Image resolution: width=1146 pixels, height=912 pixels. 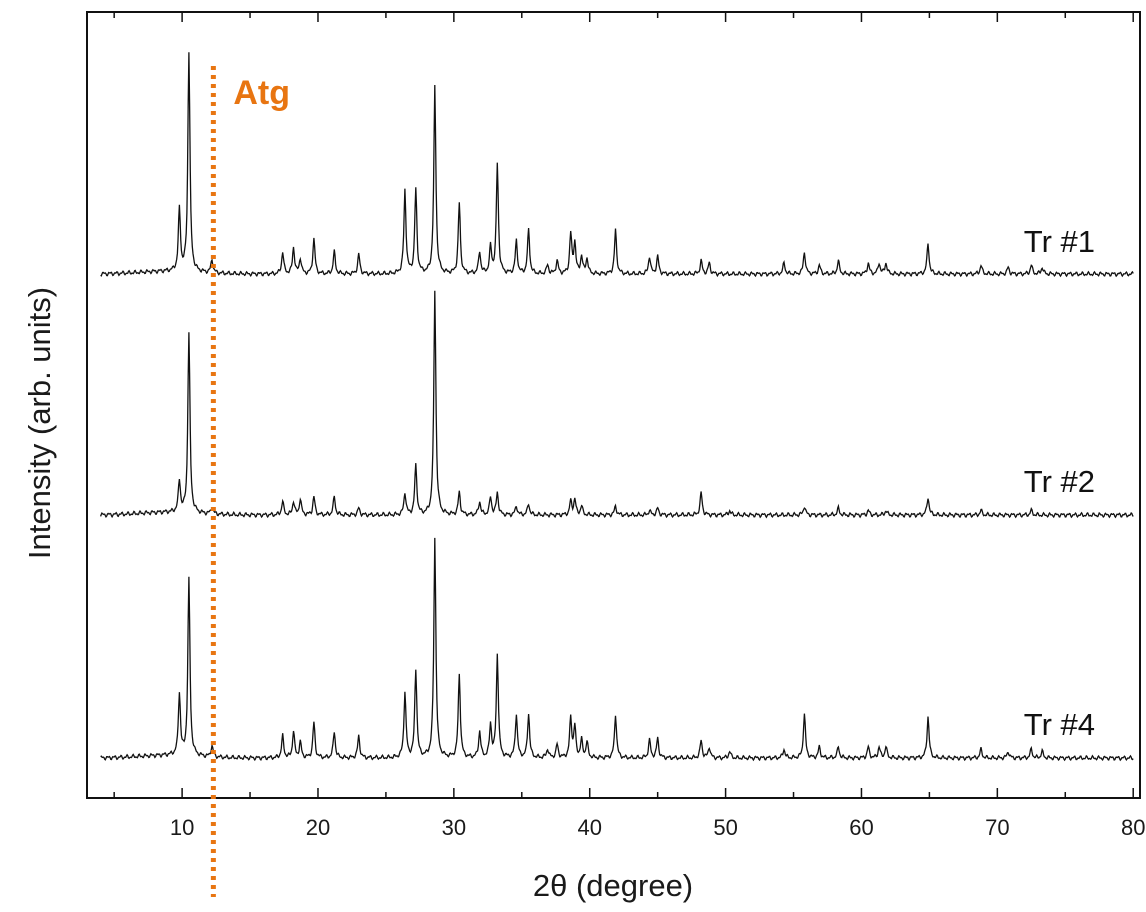 I want to click on annotation-label: Atg, so click(x=261, y=93).